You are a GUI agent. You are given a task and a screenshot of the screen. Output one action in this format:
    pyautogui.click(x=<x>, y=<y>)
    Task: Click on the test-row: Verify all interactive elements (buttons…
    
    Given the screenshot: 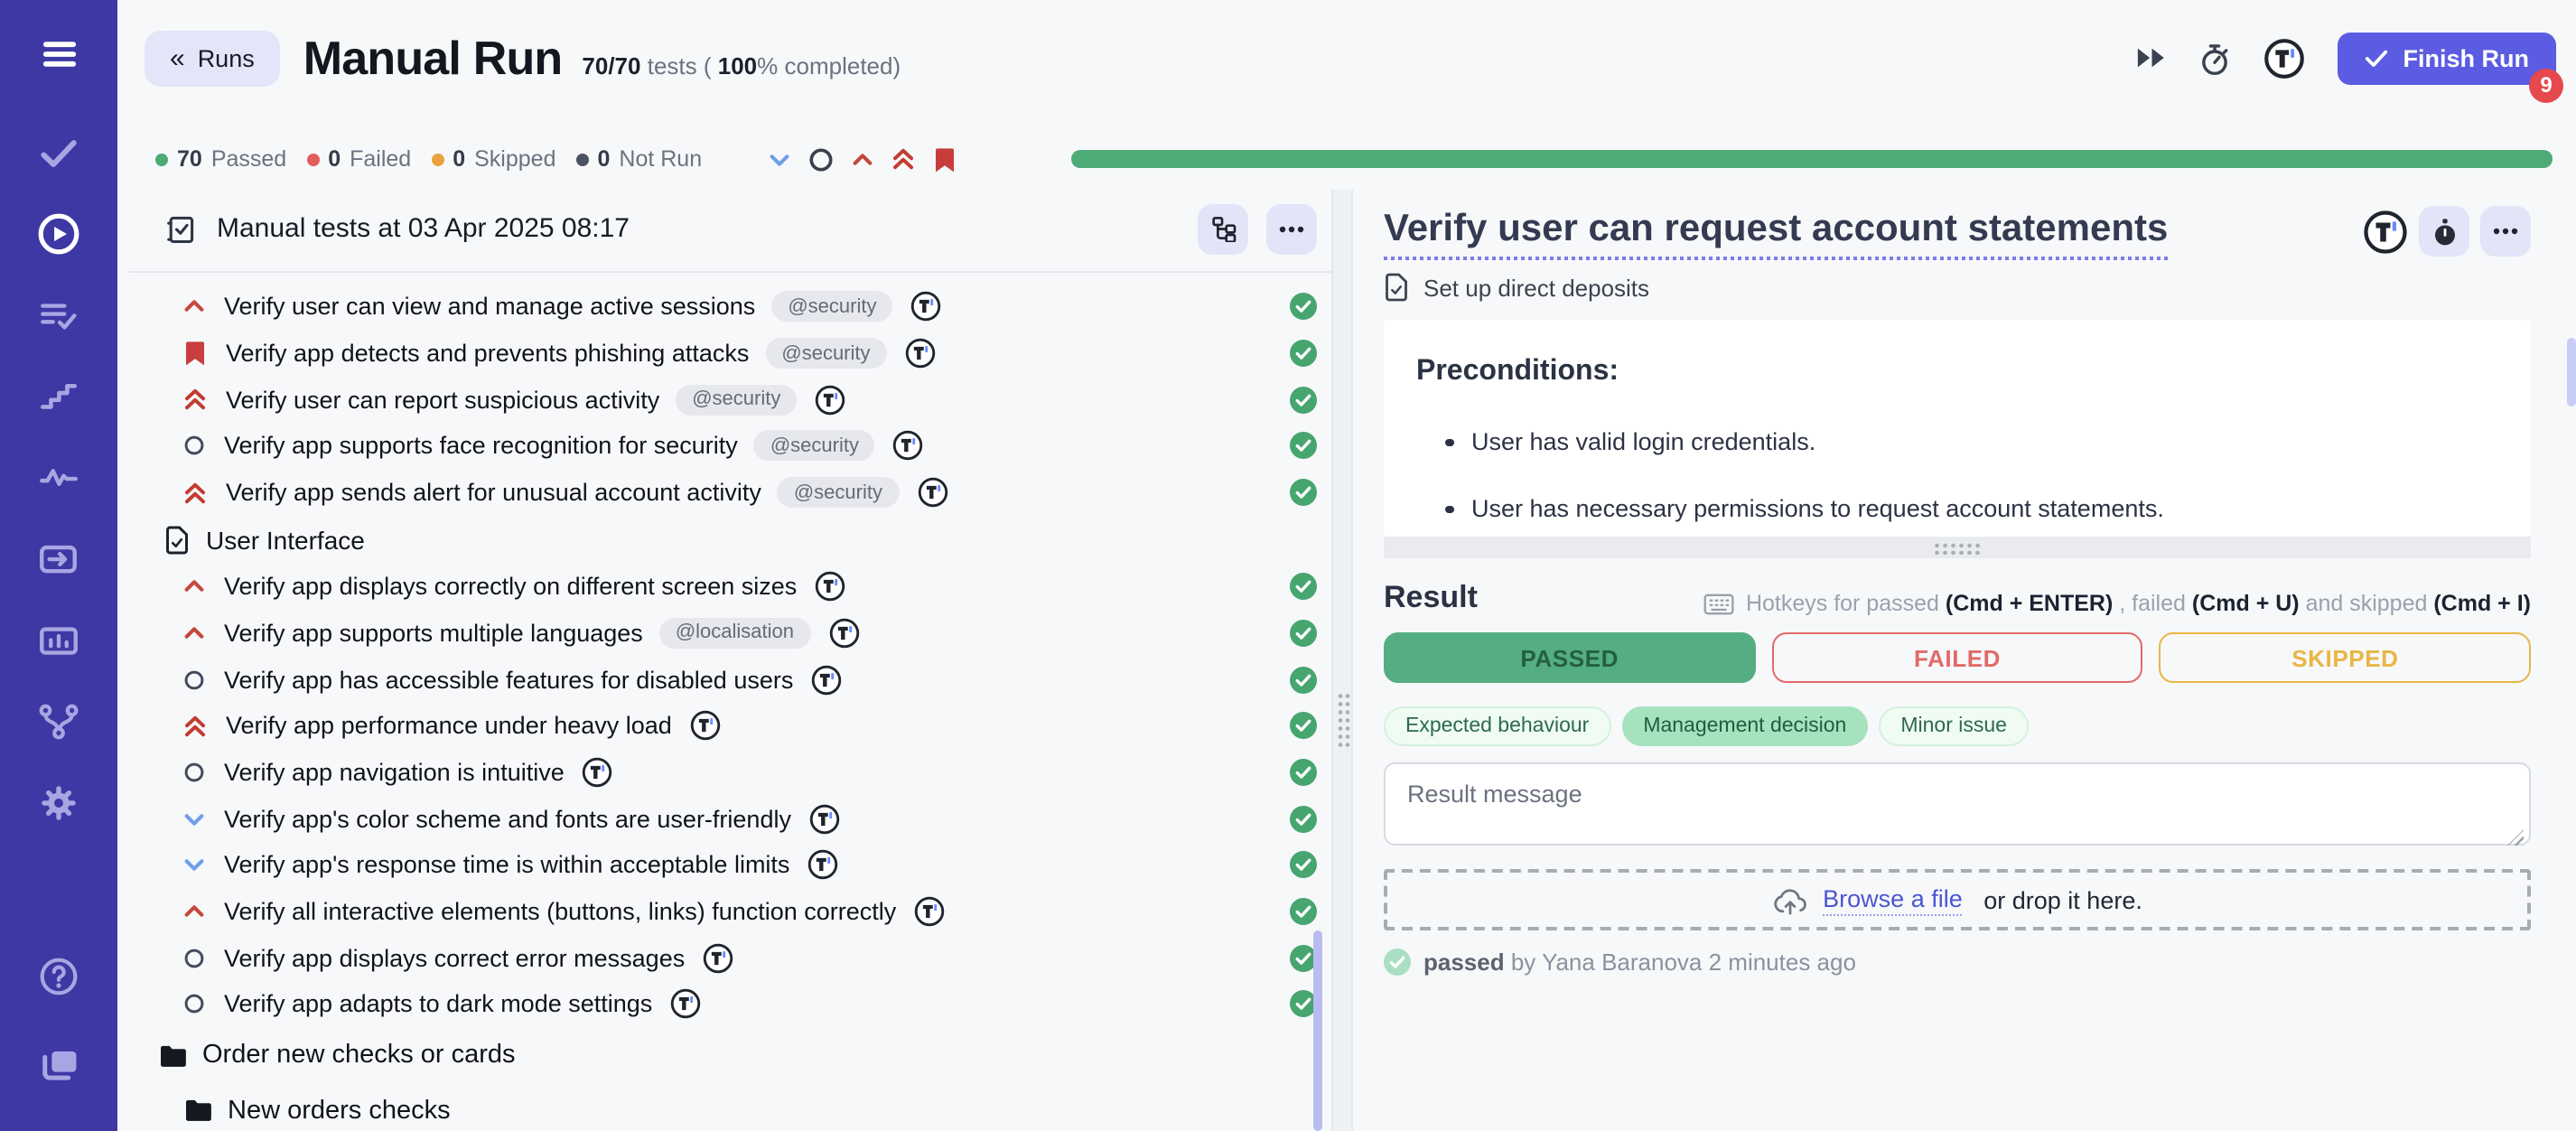 What is the action you would take?
    pyautogui.click(x=724, y=912)
    